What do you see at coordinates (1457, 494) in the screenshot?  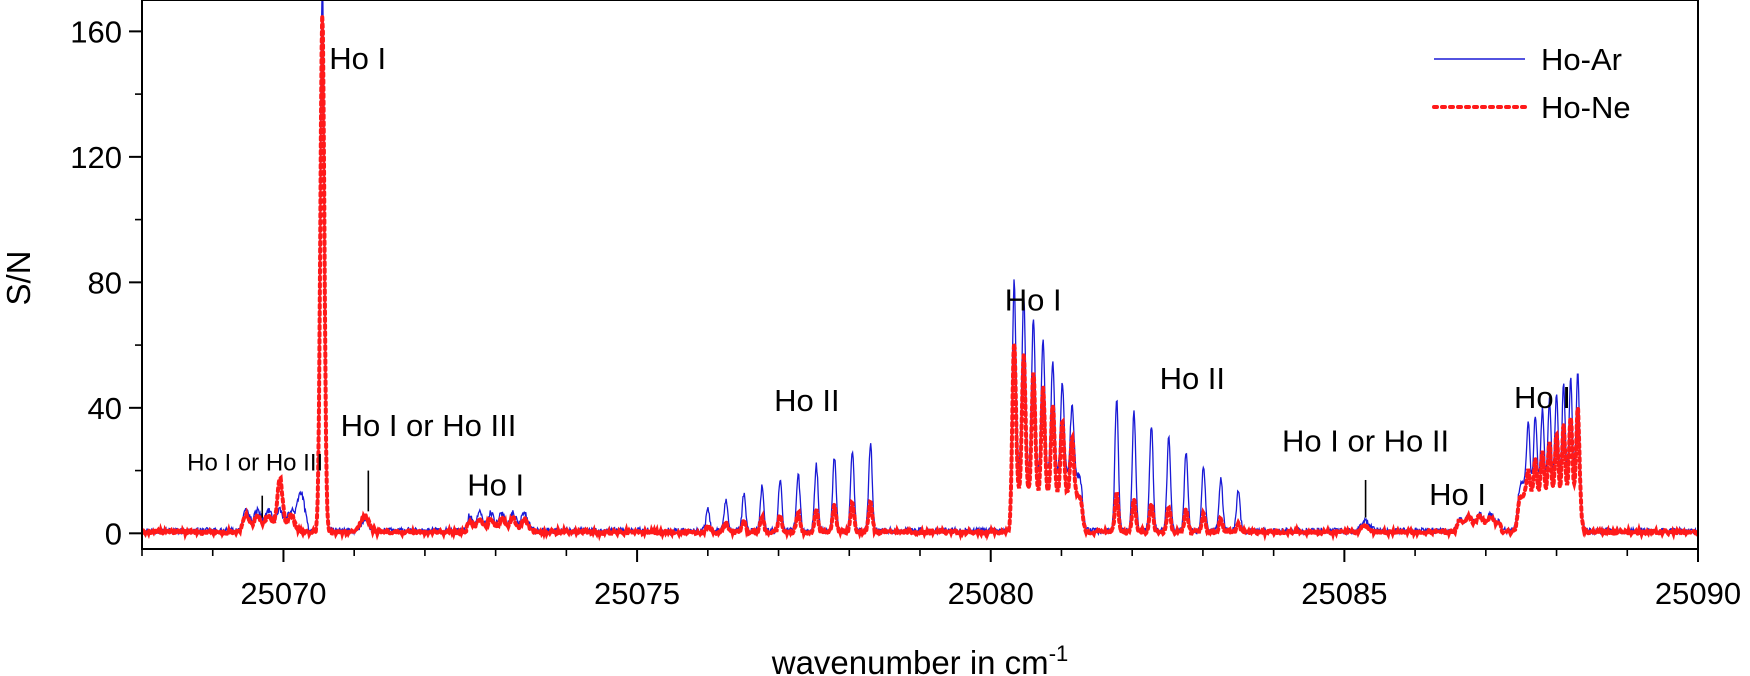 I see `annotation-label-ho-i-8: Ho I` at bounding box center [1457, 494].